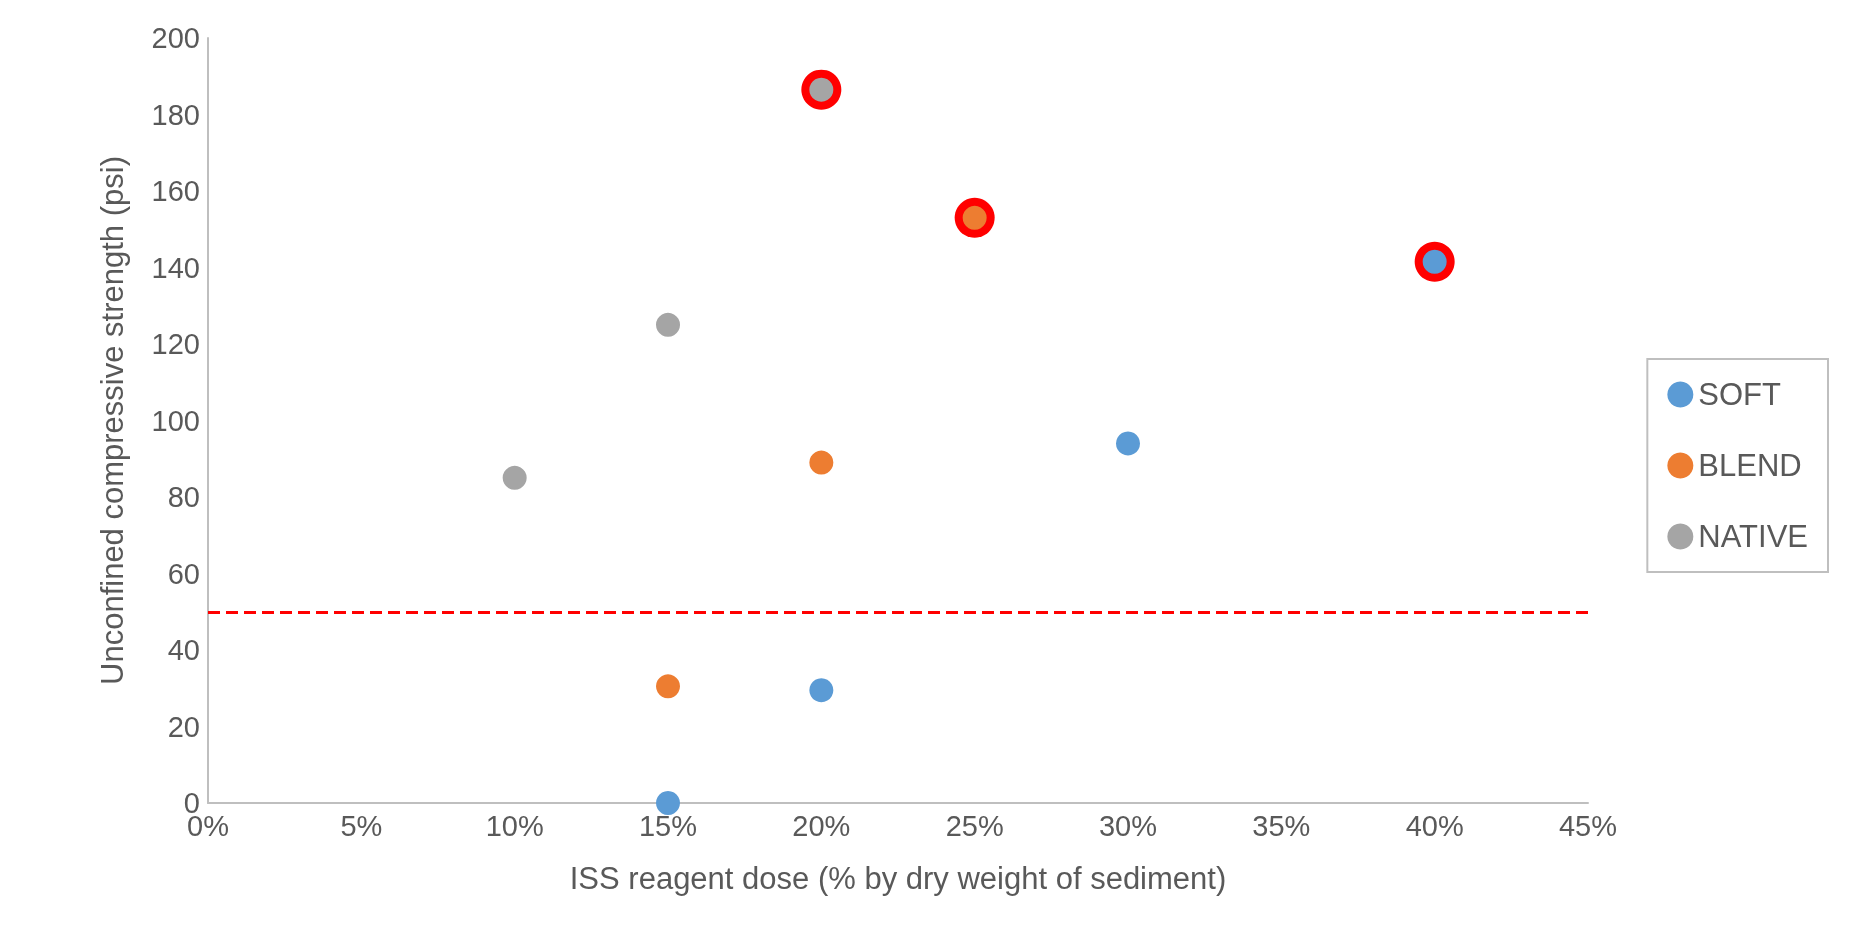  I want to click on x-tick-label: 10%, so click(514, 825).